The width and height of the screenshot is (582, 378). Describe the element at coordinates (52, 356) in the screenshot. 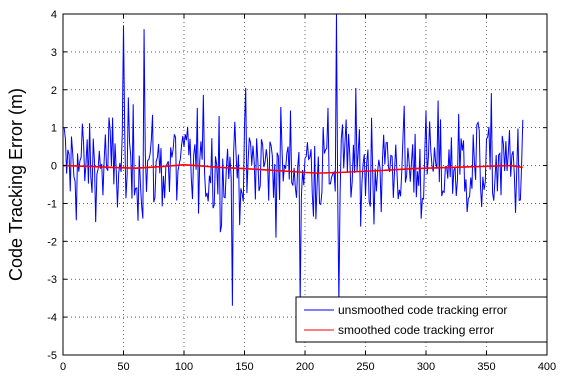

I see `y-tick-label: -5` at that location.